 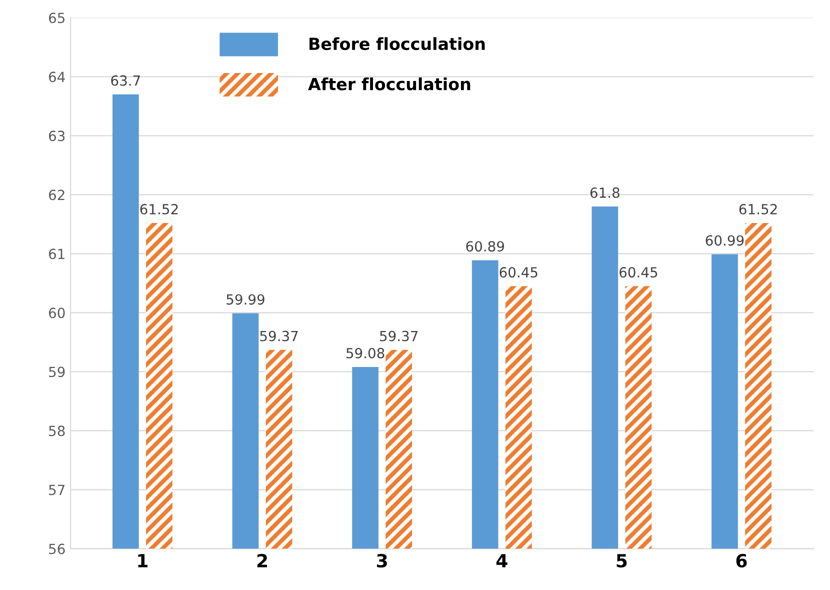 What do you see at coordinates (245, 299) in the screenshot?
I see `data-label: 59.99` at bounding box center [245, 299].